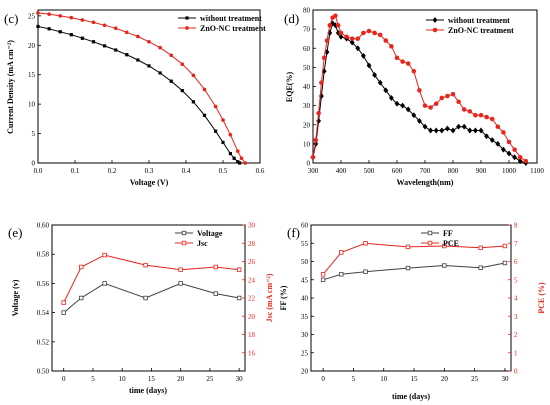  What do you see at coordinates (148, 390) in the screenshot?
I see `x-axis-label: time (days)` at bounding box center [148, 390].